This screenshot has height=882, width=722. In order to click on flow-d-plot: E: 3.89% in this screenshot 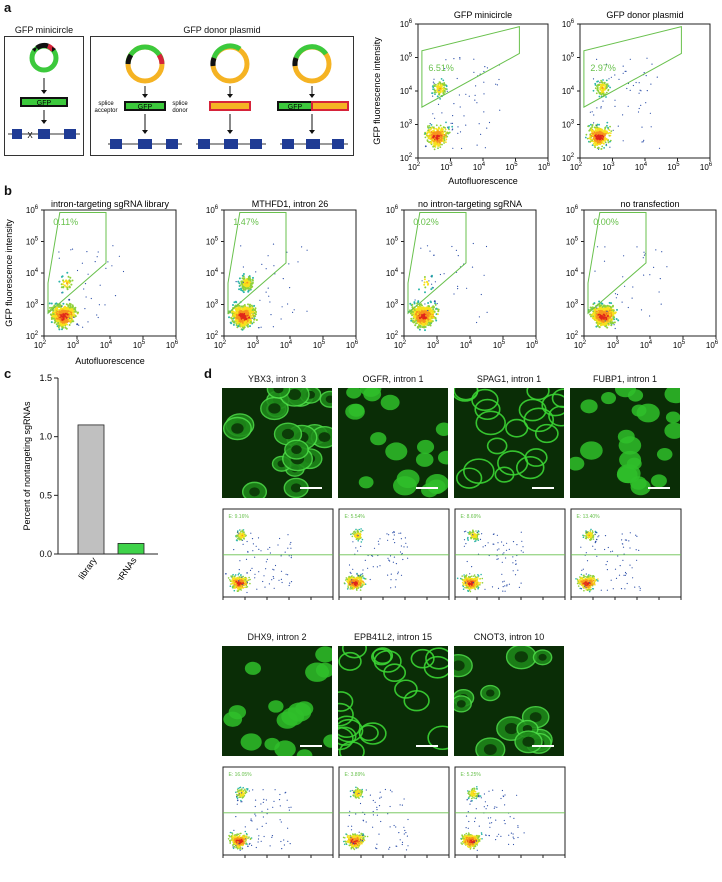, I will do `click(394, 812)`.